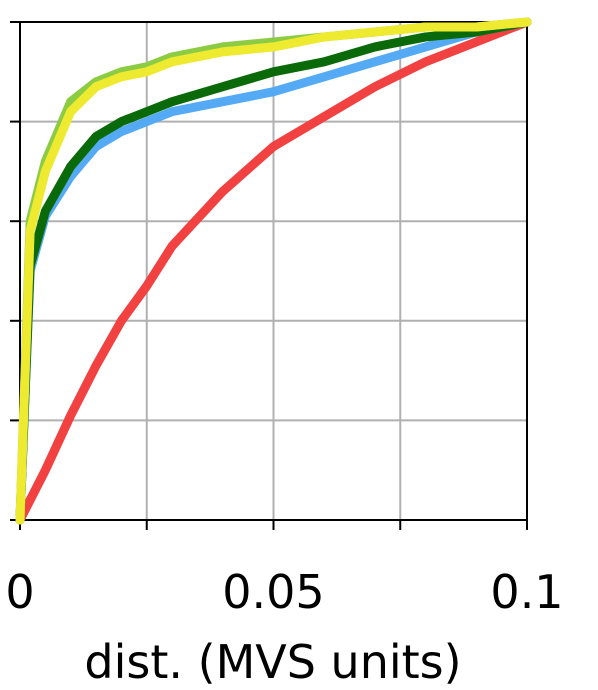 The image size is (598, 690). I want to click on x-tick-label: 0.1, so click(526, 592).